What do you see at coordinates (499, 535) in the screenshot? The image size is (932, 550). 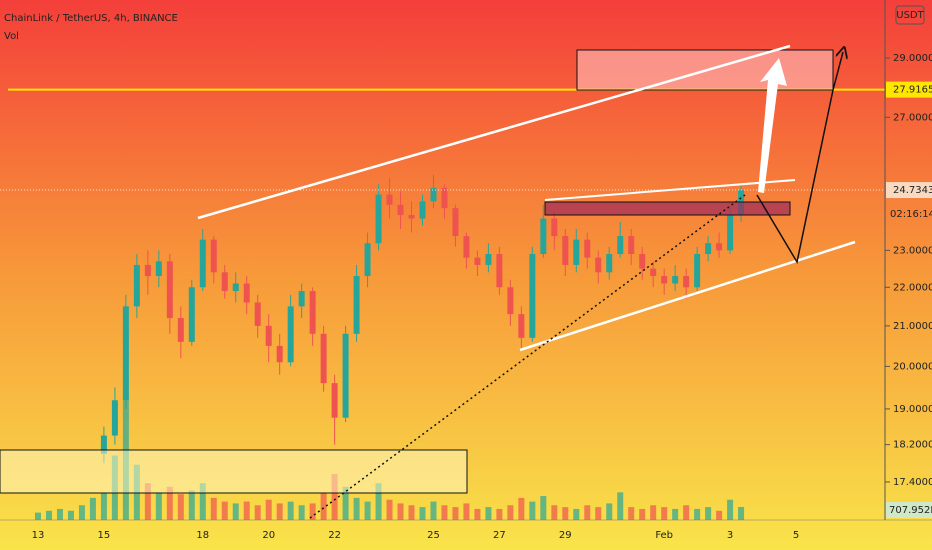 I see `x-tick-label: 27` at bounding box center [499, 535].